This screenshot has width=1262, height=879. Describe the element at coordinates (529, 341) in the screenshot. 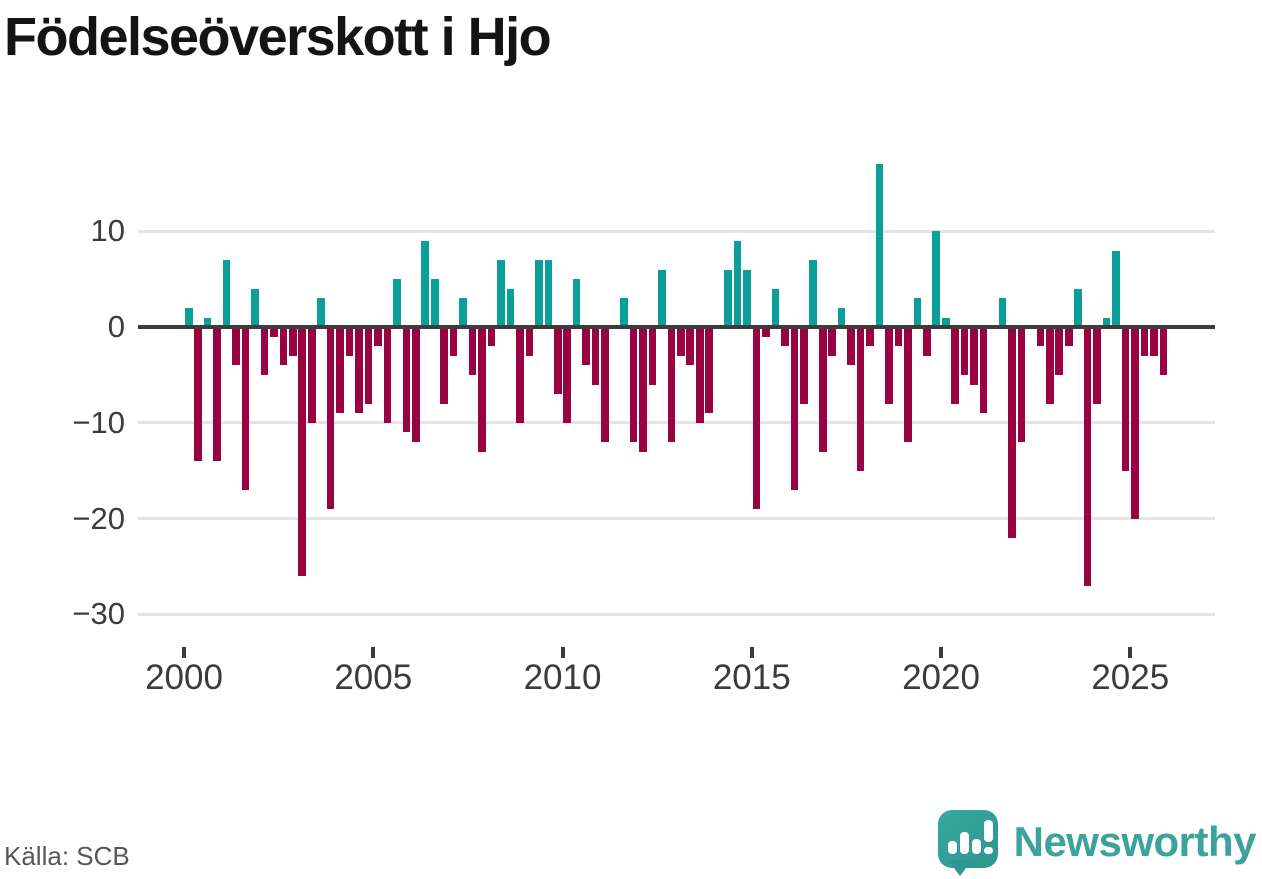

I see `bar-2009-q1` at that location.